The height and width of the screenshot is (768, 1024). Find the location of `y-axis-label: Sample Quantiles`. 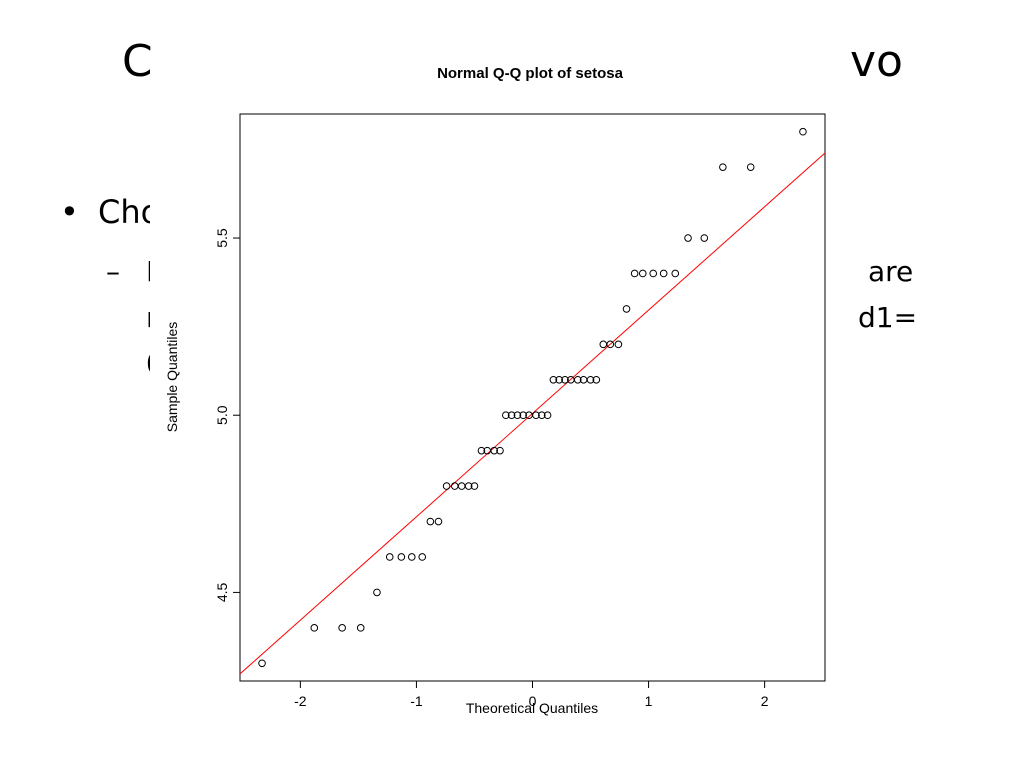

y-axis-label: Sample Quantiles is located at coordinates (172, 377).